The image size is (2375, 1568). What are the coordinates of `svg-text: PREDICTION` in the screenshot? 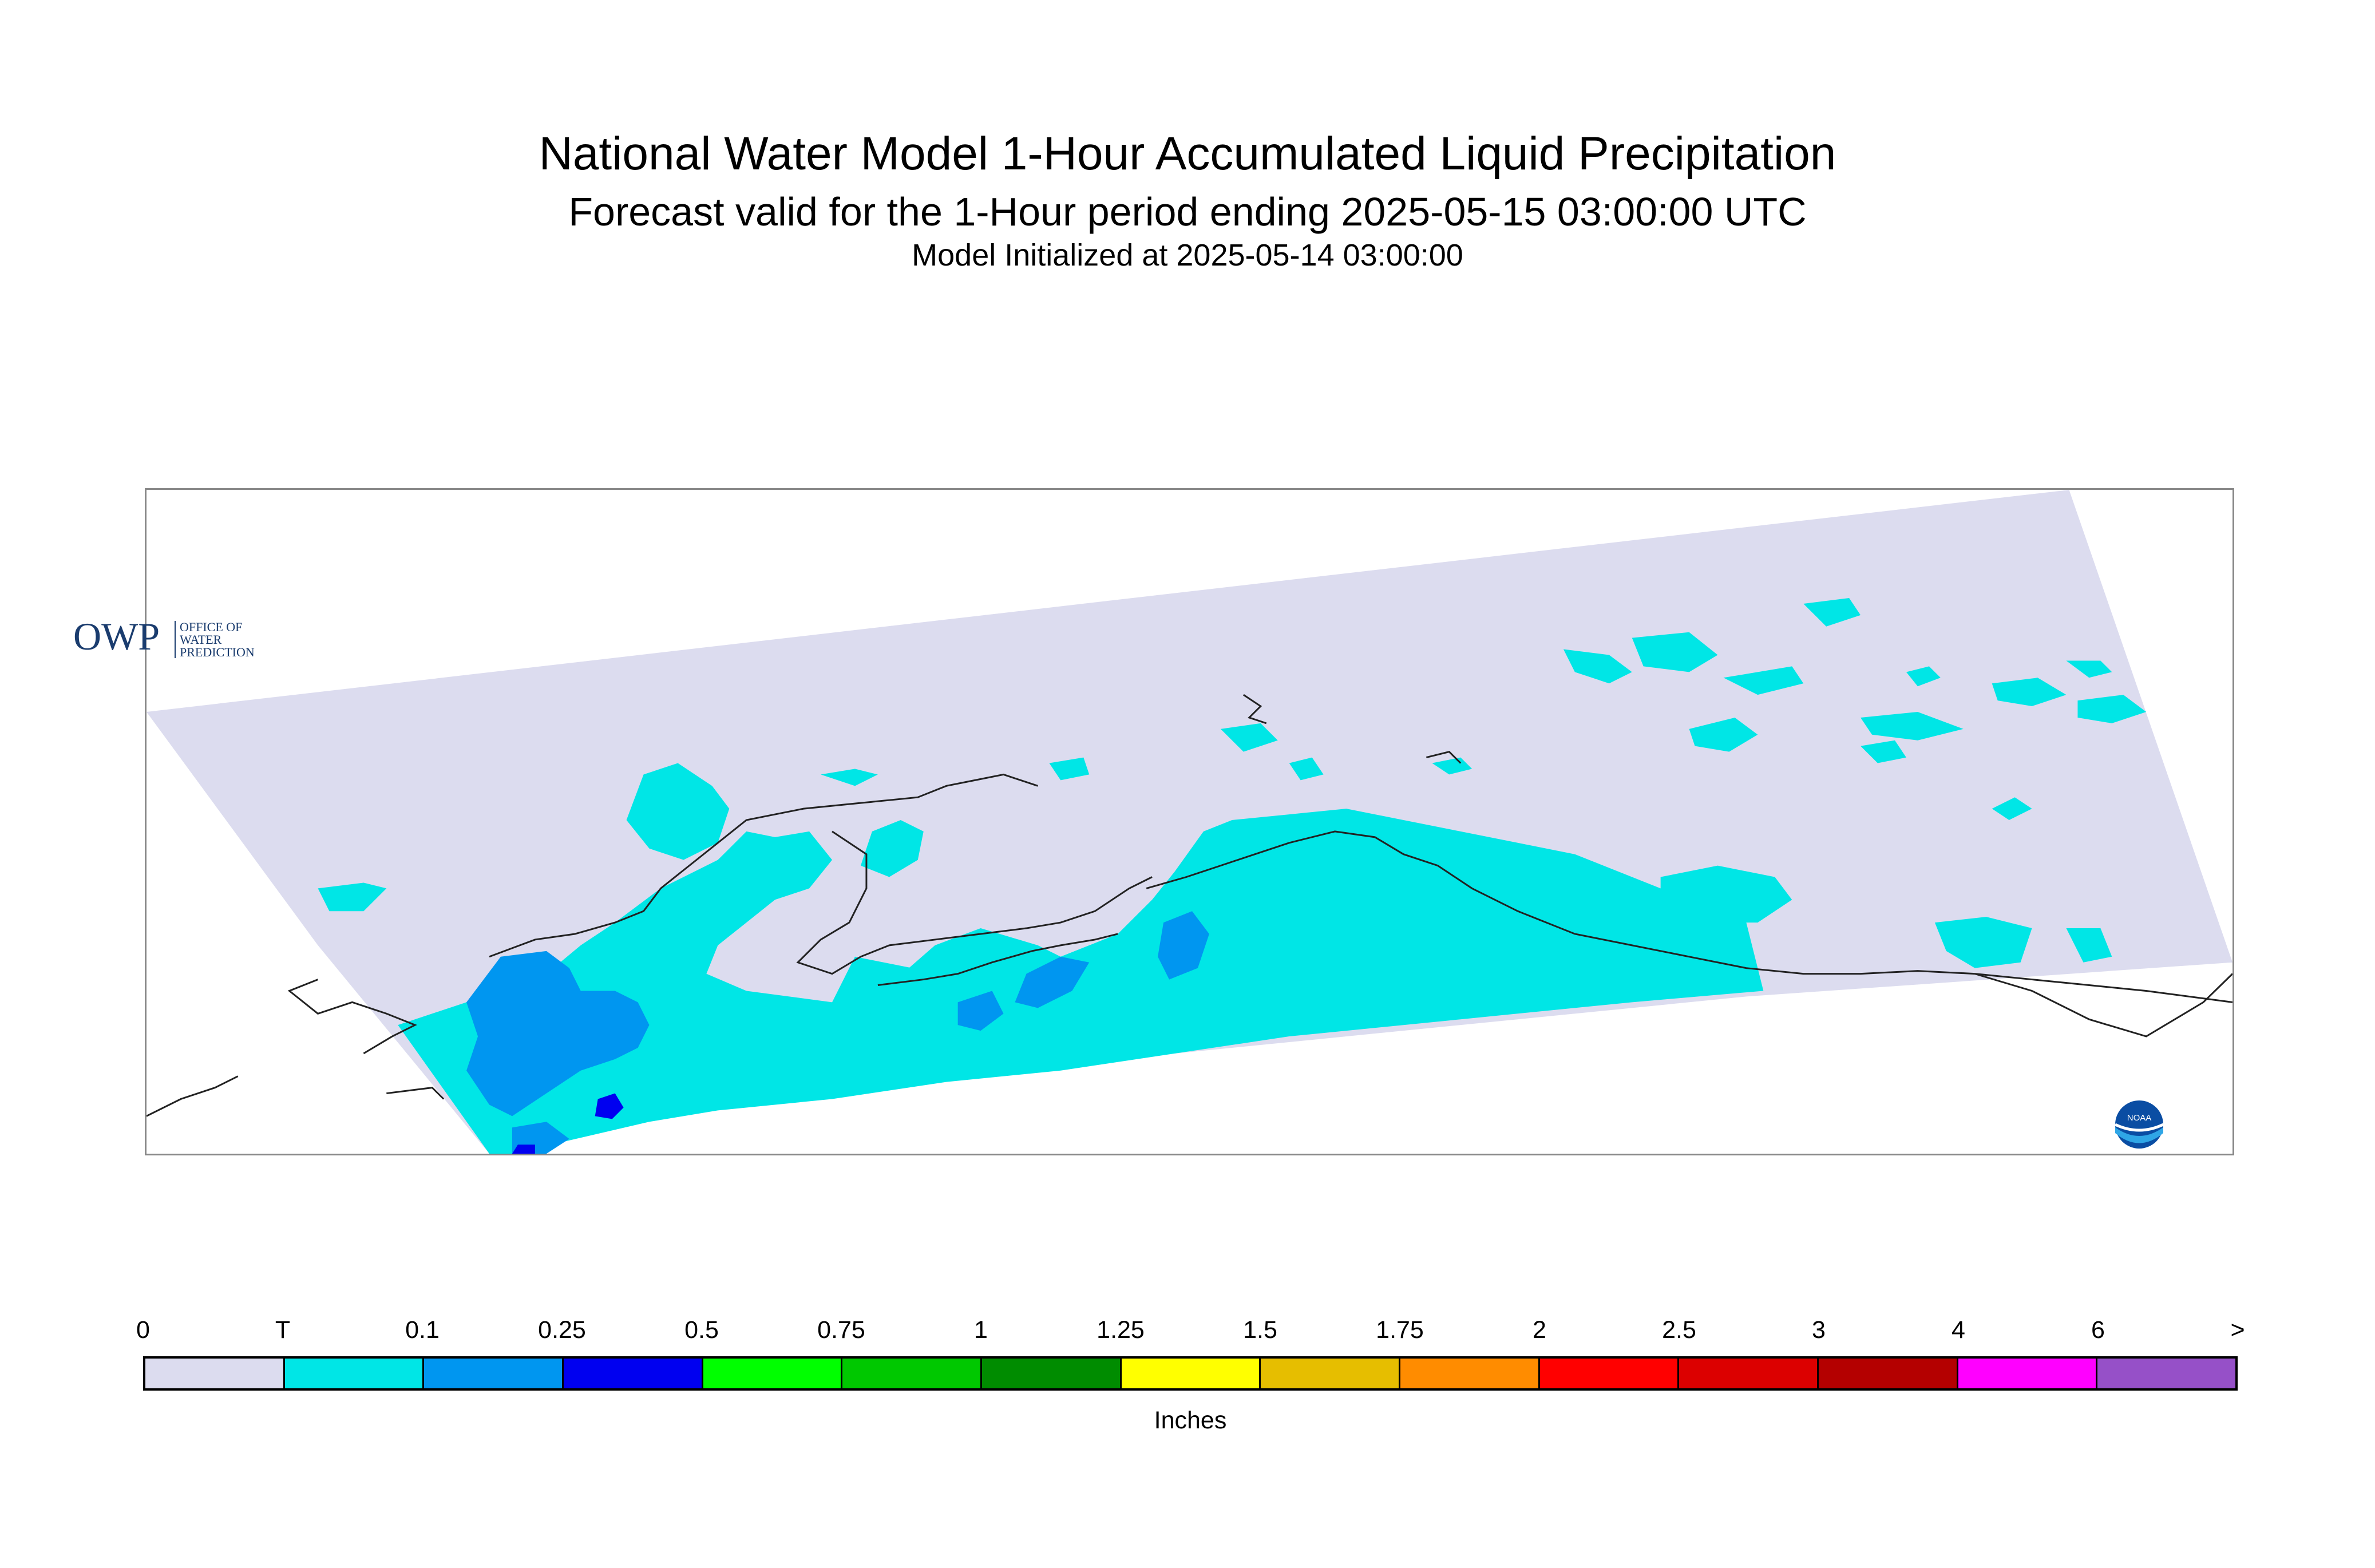 It's located at (218, 652).